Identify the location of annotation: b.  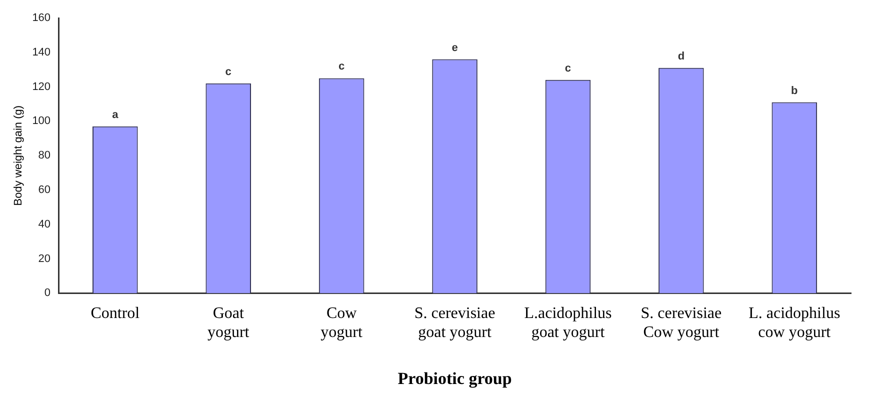
(794, 90).